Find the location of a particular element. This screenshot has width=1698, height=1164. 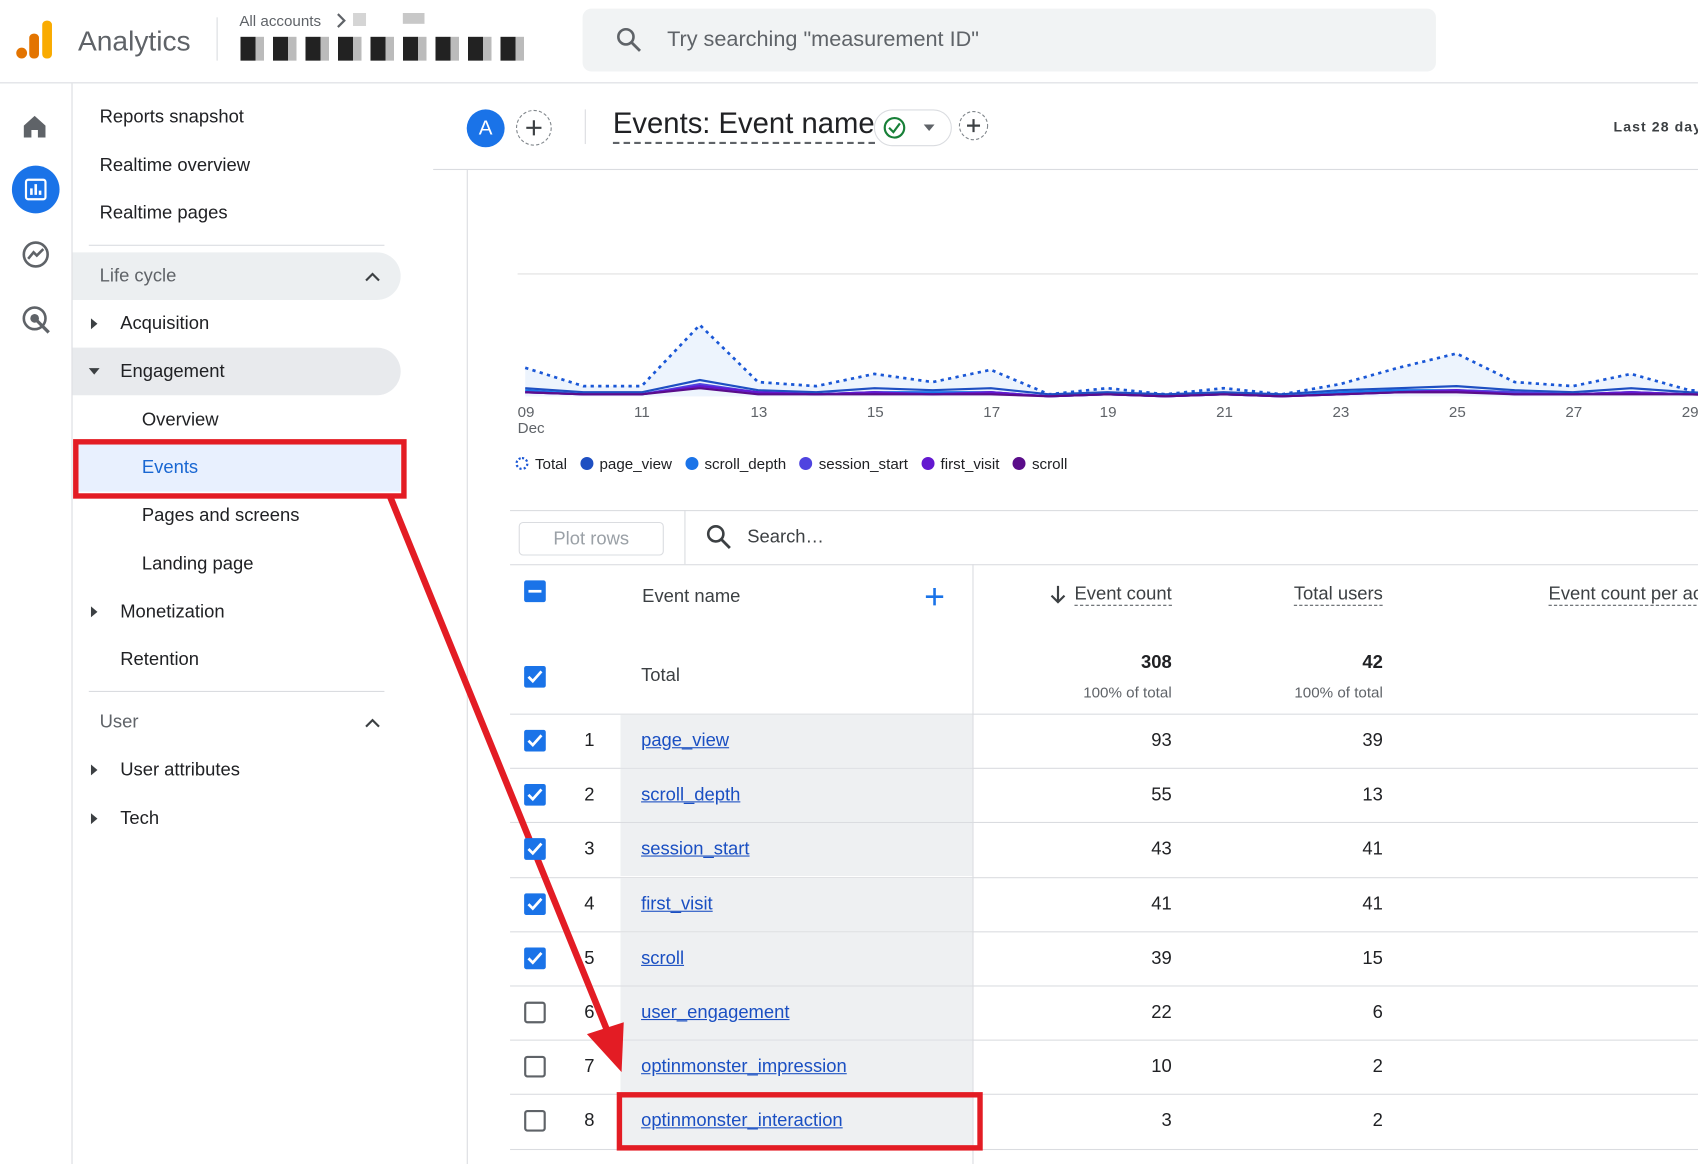

sort-arrow is located at coordinates (1057, 594).